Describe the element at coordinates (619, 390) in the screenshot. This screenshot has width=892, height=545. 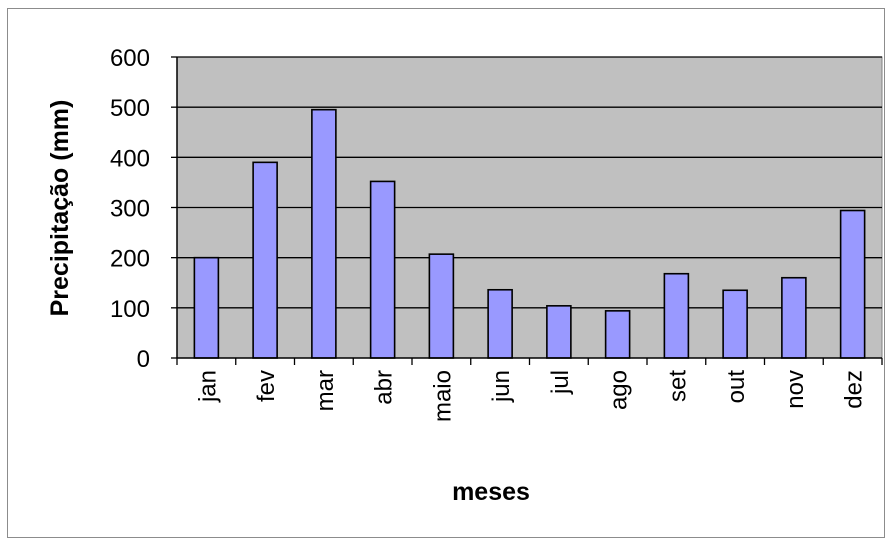
I see `x-tick-label: ago` at that location.